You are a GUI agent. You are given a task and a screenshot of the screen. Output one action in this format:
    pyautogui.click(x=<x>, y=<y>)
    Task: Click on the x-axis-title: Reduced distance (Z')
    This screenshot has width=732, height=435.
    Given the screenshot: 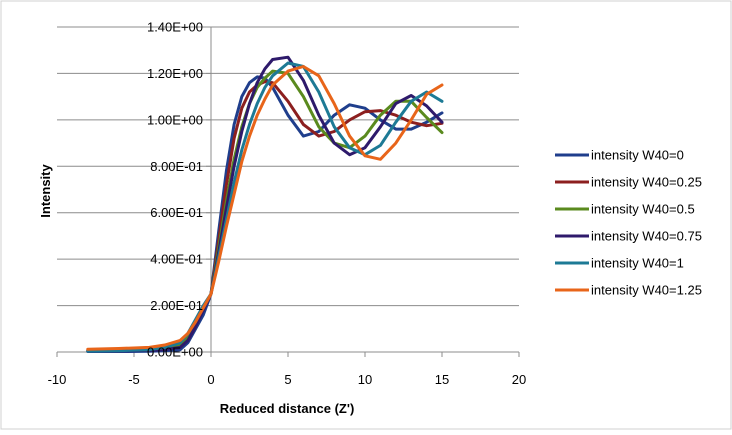 What is the action you would take?
    pyautogui.click(x=287, y=408)
    